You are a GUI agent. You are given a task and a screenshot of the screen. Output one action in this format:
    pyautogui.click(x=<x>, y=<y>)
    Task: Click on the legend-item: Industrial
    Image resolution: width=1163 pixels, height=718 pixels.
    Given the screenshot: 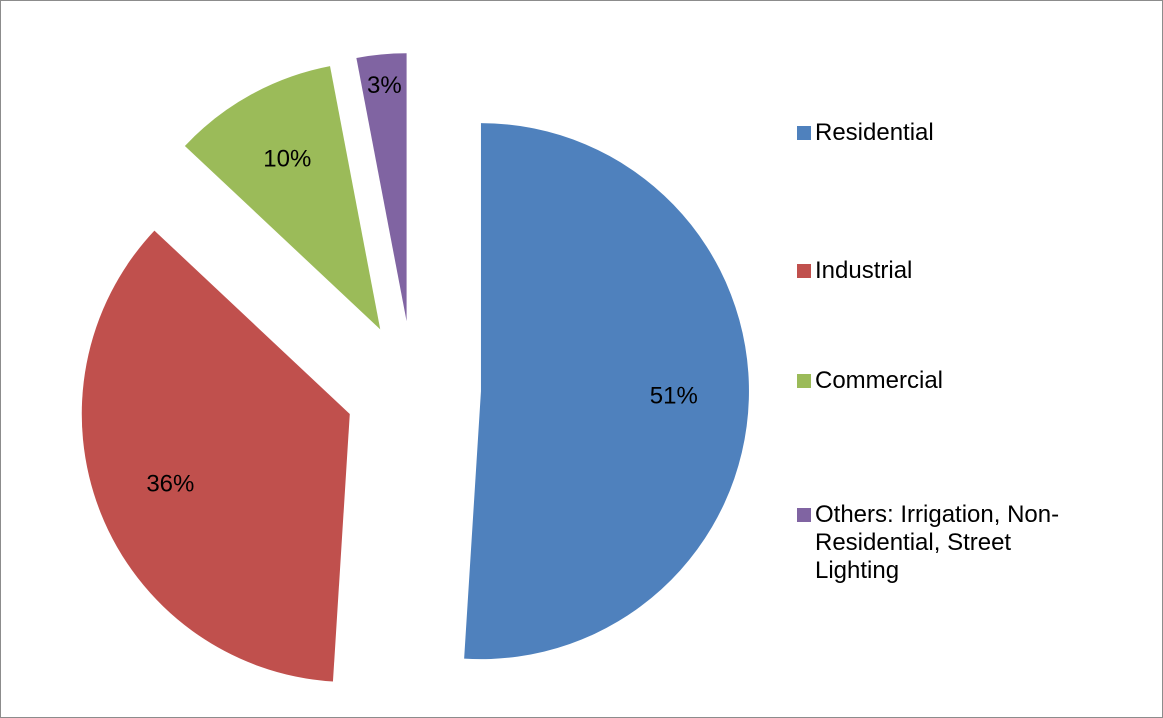 What is the action you would take?
    pyautogui.click(x=977, y=271)
    